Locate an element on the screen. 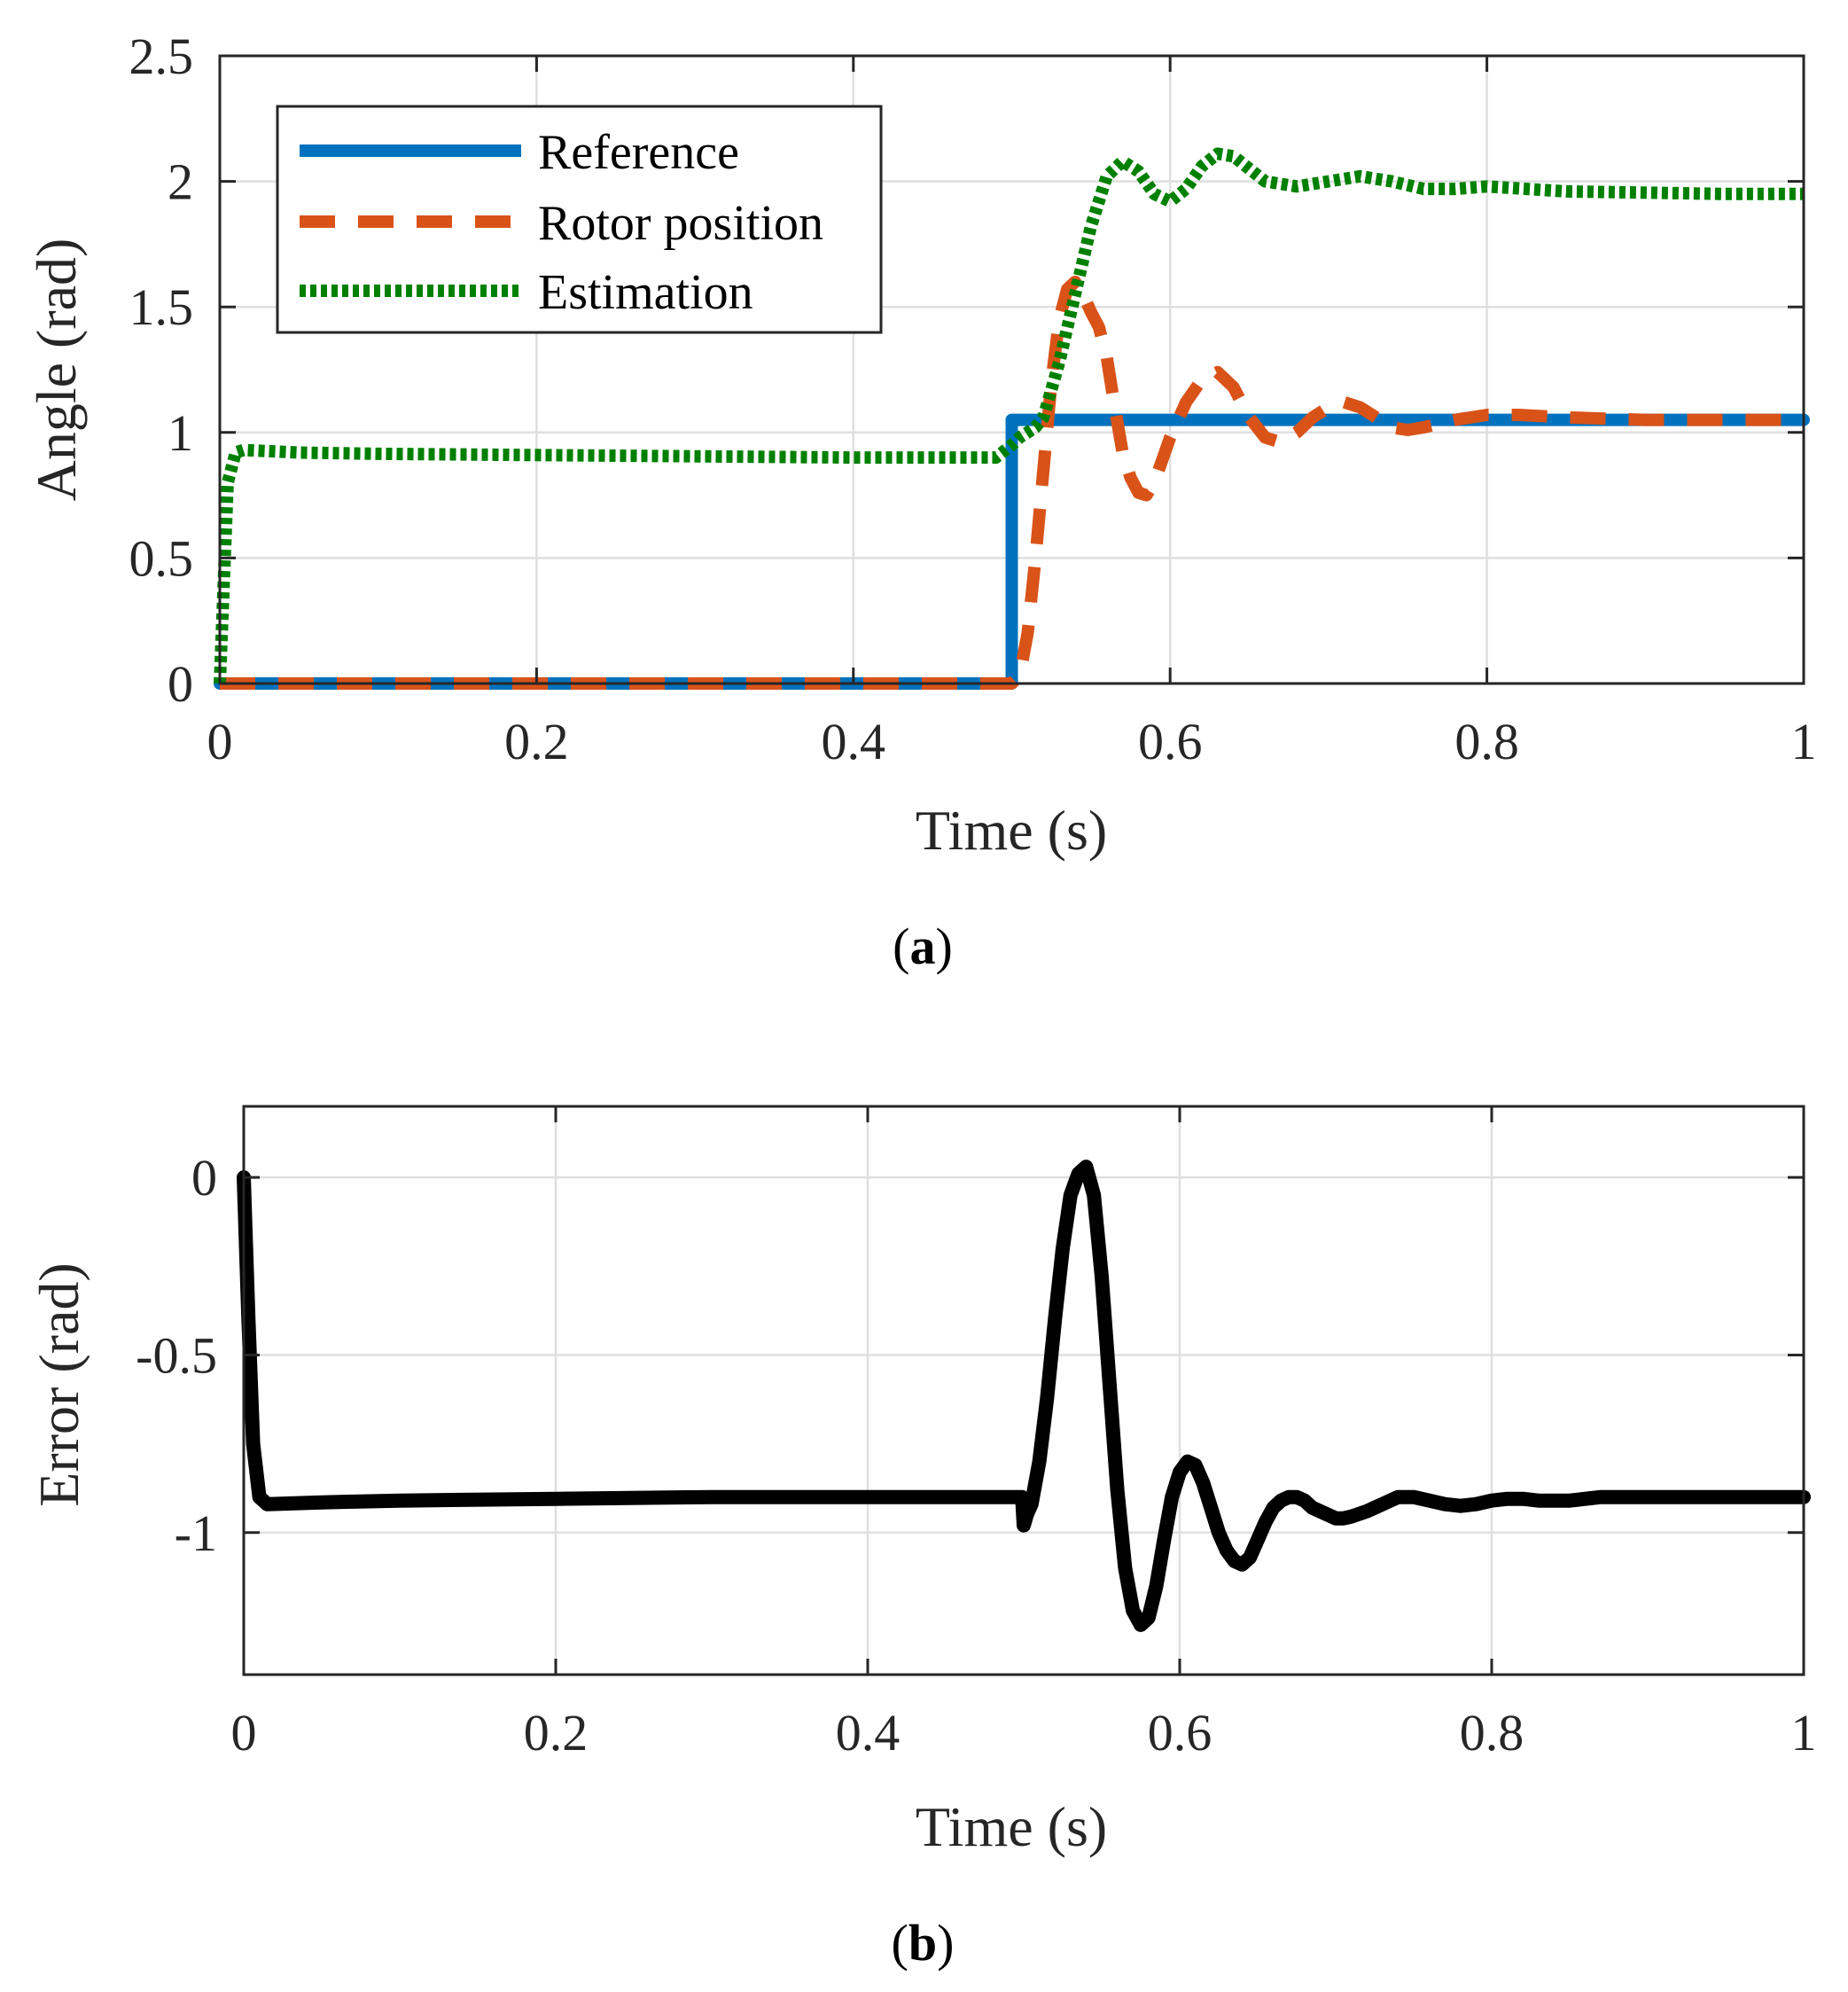 The width and height of the screenshot is (1848, 1992). y-tick-label: -0.5 is located at coordinates (176, 1355).